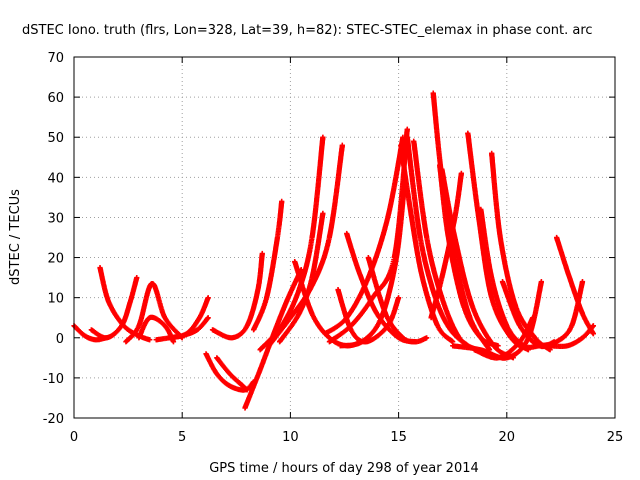 The width and height of the screenshot is (640, 480). What do you see at coordinates (55, 259) in the screenshot?
I see `y-tick-label: 20` at bounding box center [55, 259].